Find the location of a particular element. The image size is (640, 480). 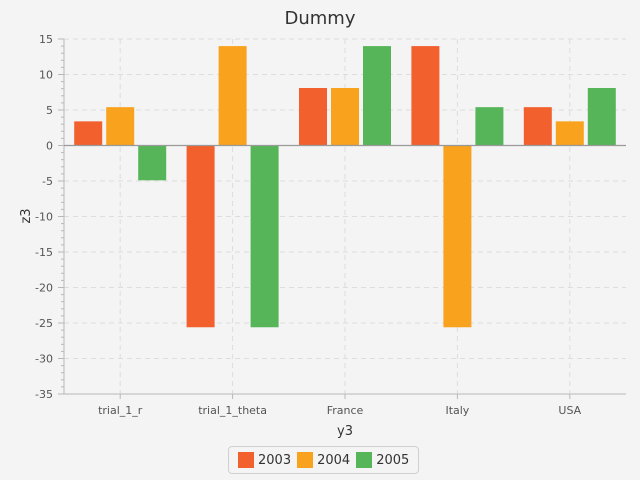

bar-2005-trial_1_r is located at coordinates (152, 163).